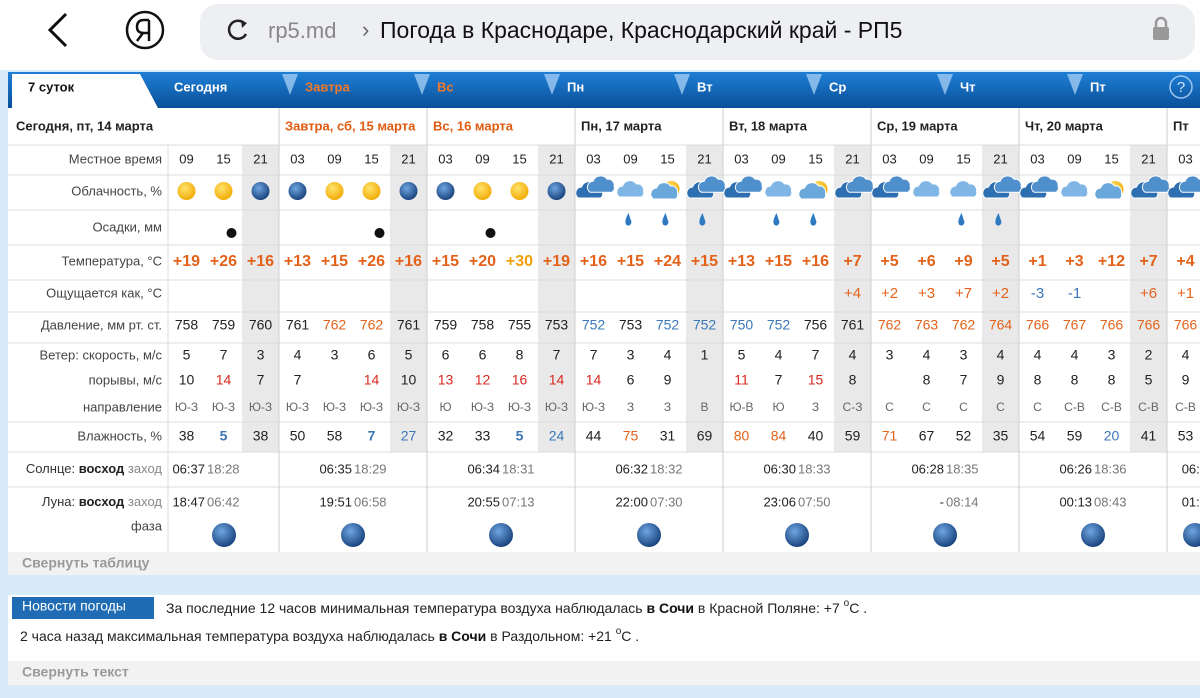 Image resolution: width=1200 pixels, height=698 pixels. What do you see at coordinates (145, 30) in the screenshot?
I see `yandex-logo` at bounding box center [145, 30].